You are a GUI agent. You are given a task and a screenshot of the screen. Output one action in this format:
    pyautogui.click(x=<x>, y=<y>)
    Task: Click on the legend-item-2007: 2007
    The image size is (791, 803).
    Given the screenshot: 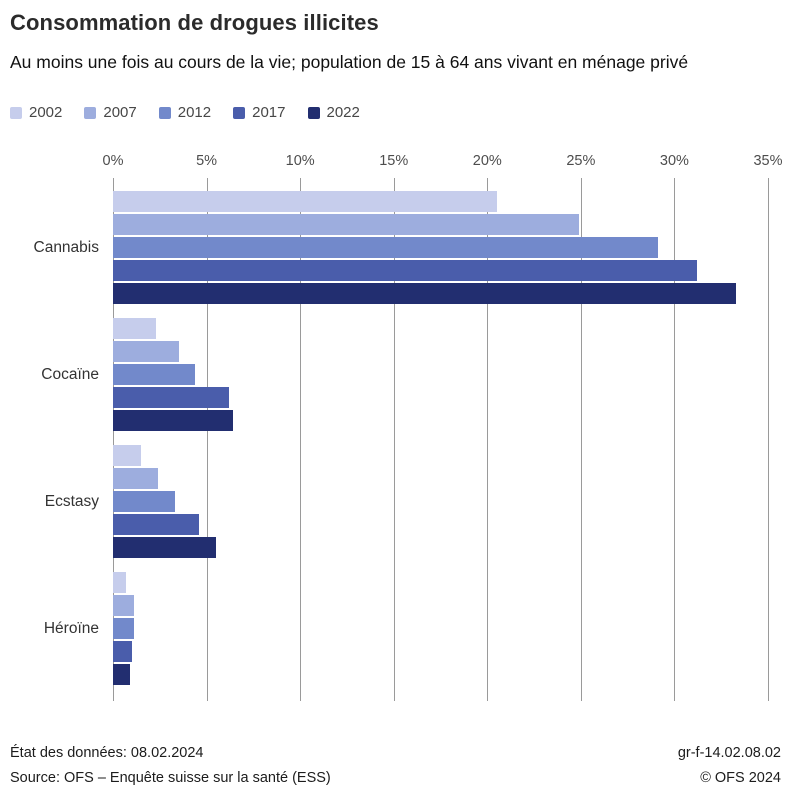 What is the action you would take?
    pyautogui.click(x=110, y=112)
    